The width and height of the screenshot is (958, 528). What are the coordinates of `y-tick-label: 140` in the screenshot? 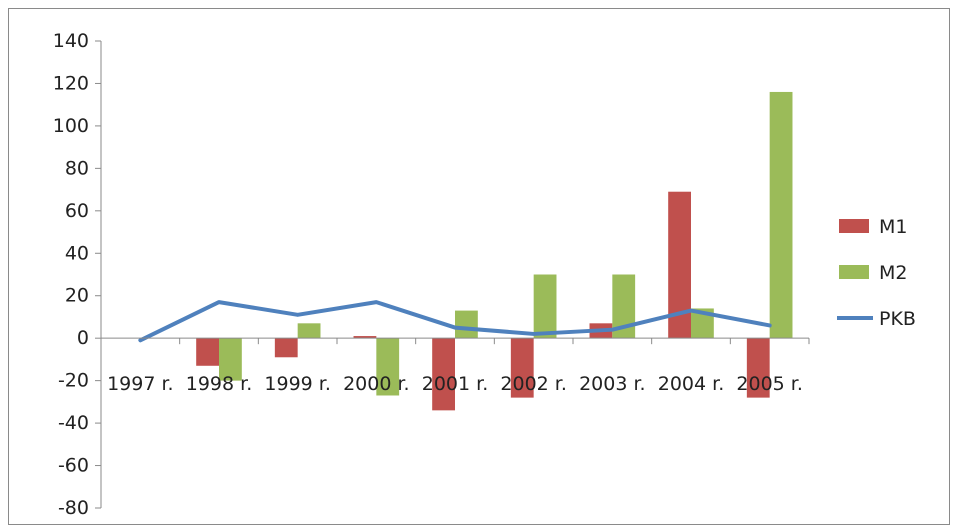 It's located at (71, 41).